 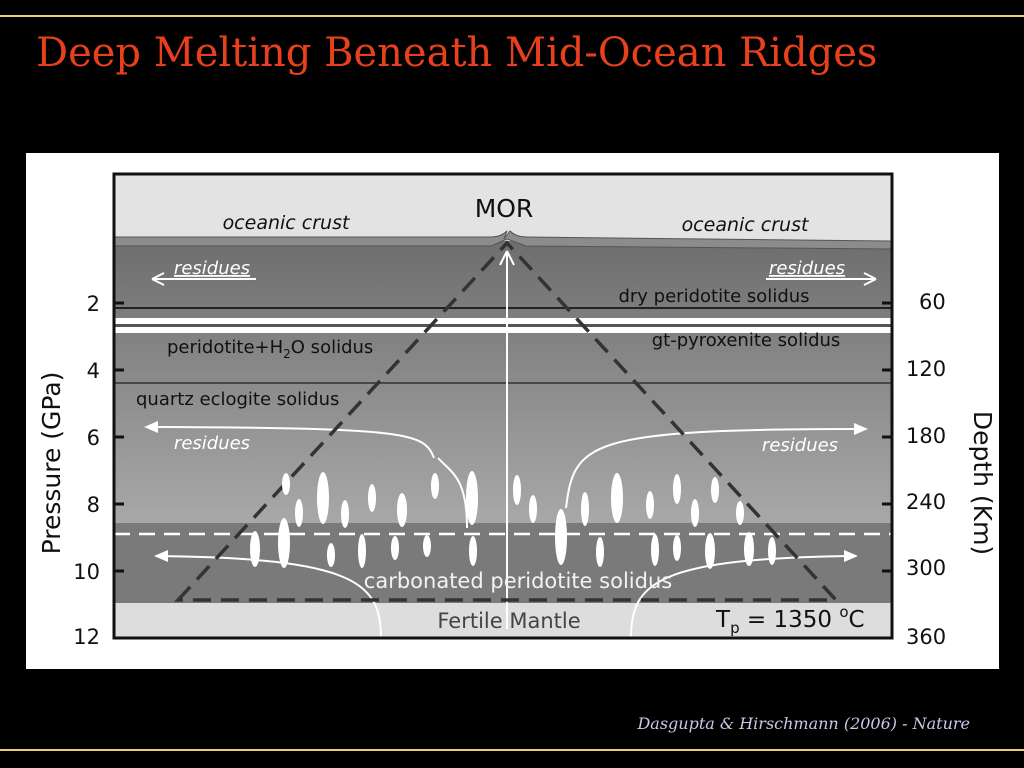 What do you see at coordinates (713, 296) in the screenshot?
I see `dry-peridotite-solidus-label: dry peridotite solidus` at bounding box center [713, 296].